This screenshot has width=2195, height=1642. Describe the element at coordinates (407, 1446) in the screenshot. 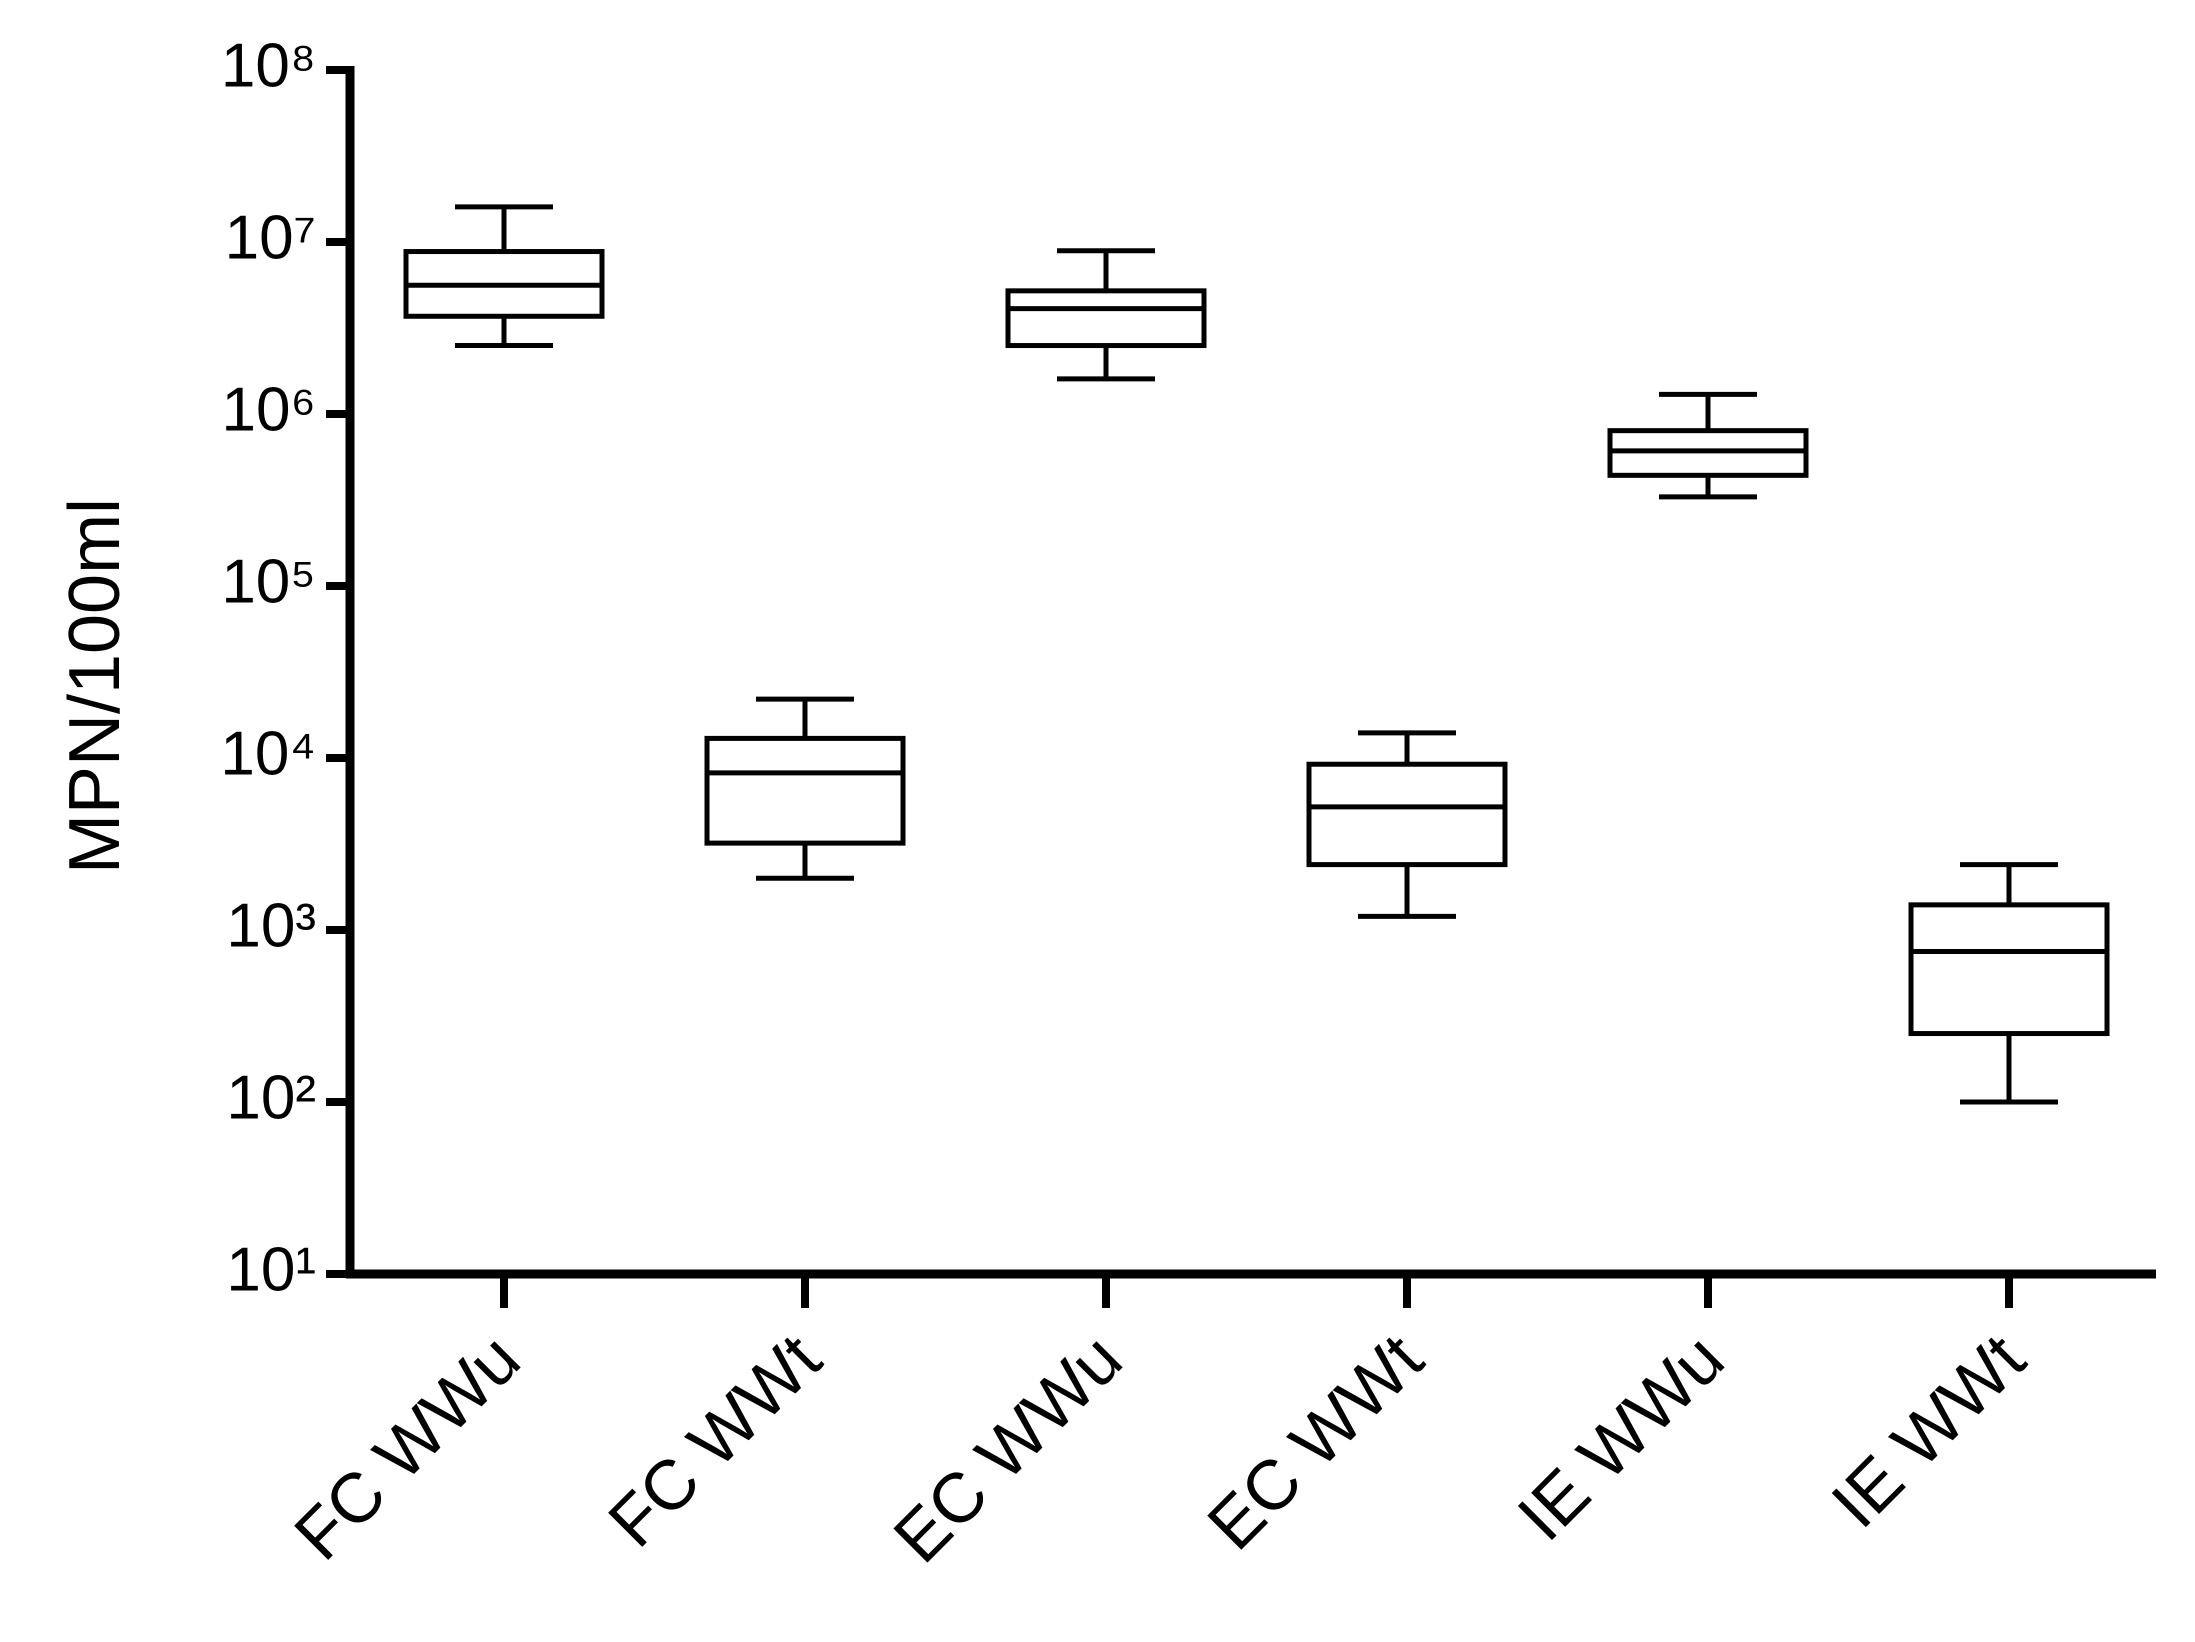

I see `x-tick-label: FC WWu` at that location.